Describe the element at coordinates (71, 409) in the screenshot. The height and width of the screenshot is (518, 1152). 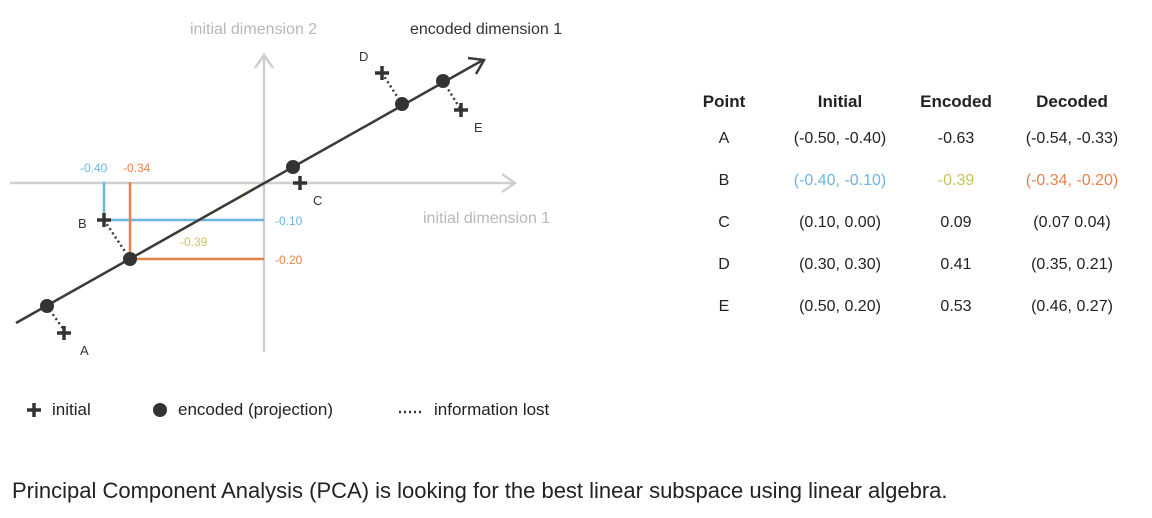
I see `legend-label-initial: initial` at that location.